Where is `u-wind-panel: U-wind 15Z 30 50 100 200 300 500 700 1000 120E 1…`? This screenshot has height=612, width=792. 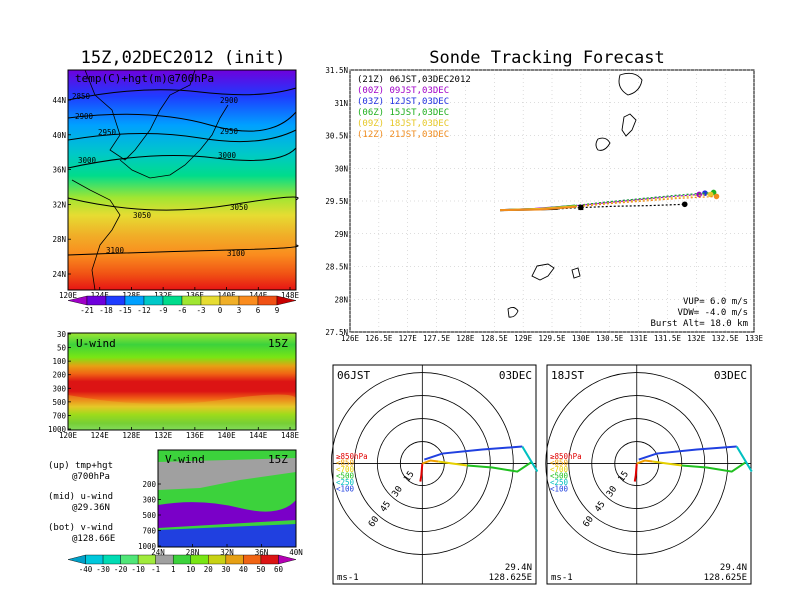
u-wind-panel: U-wind 15Z 30 50 100 200 300 500 700 1000 120E 1… is located at coordinates (174, 385).